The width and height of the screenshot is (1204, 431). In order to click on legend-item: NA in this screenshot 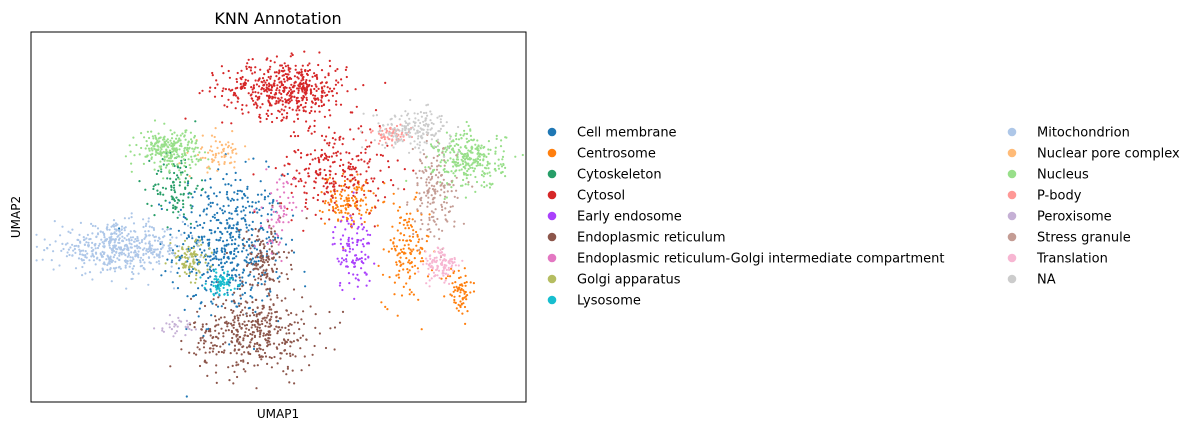, I will do `click(1031, 280)`.